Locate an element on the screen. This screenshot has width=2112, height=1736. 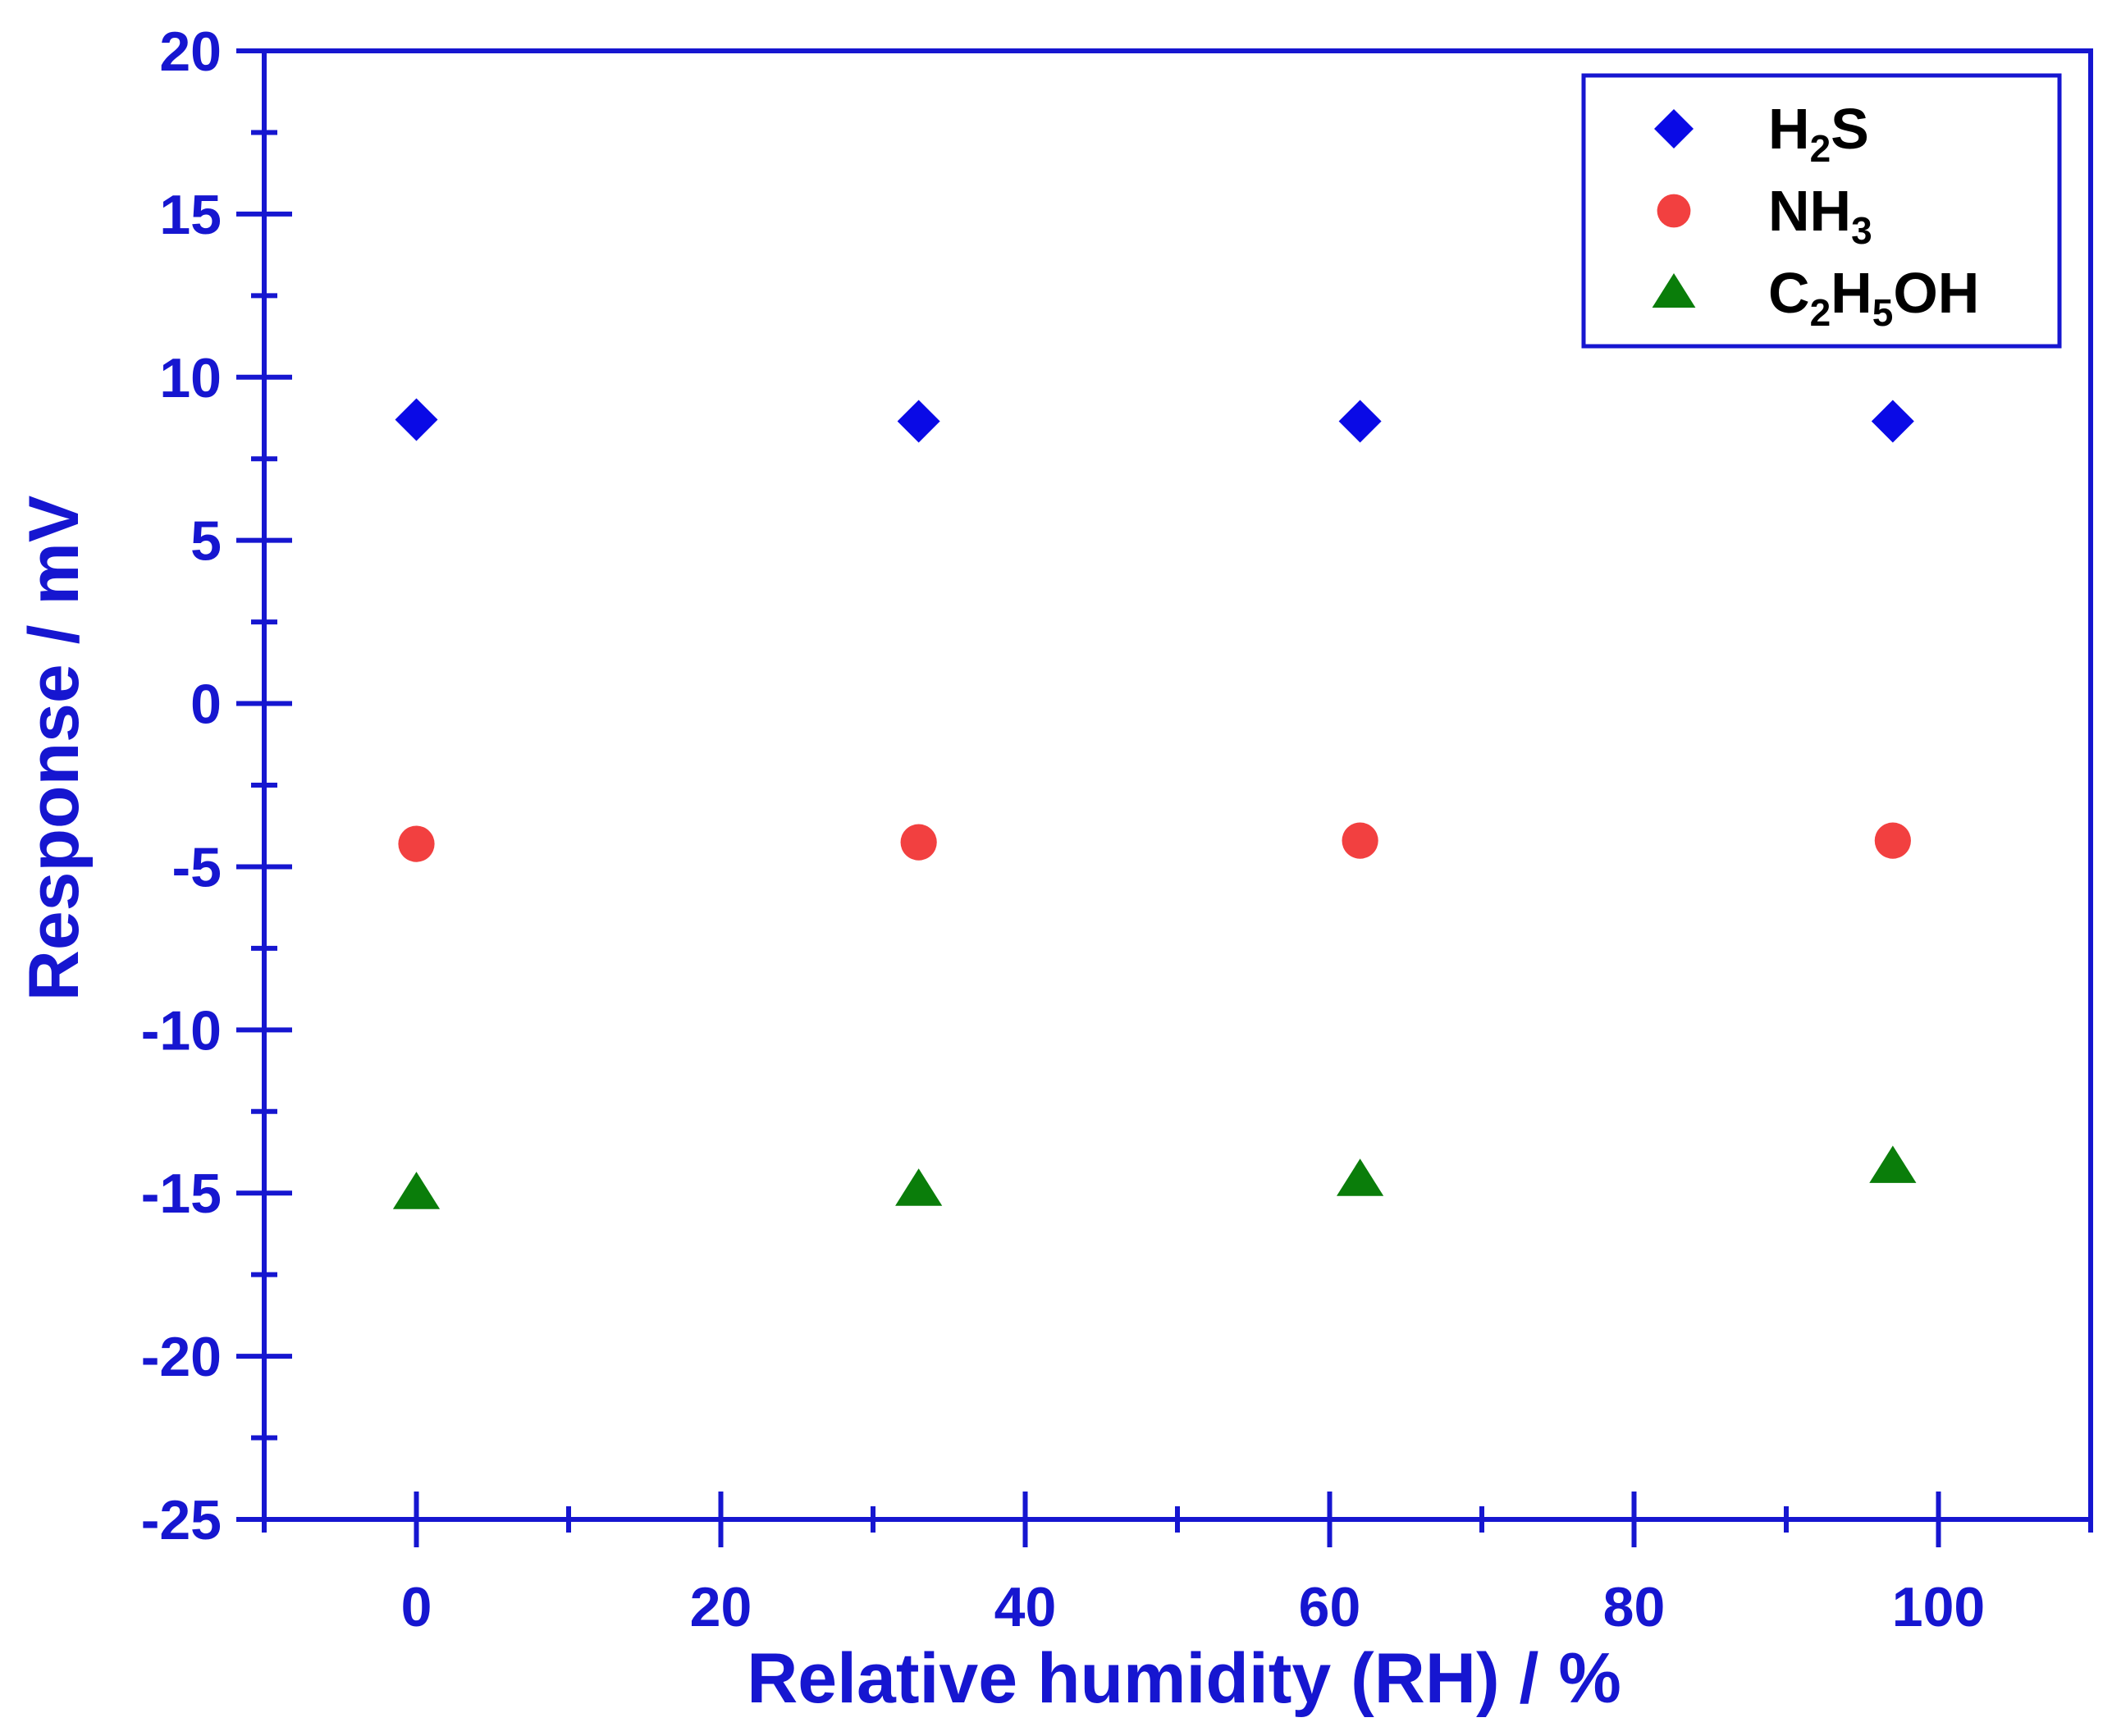
y-tick-label: -5 is located at coordinates (197, 867).